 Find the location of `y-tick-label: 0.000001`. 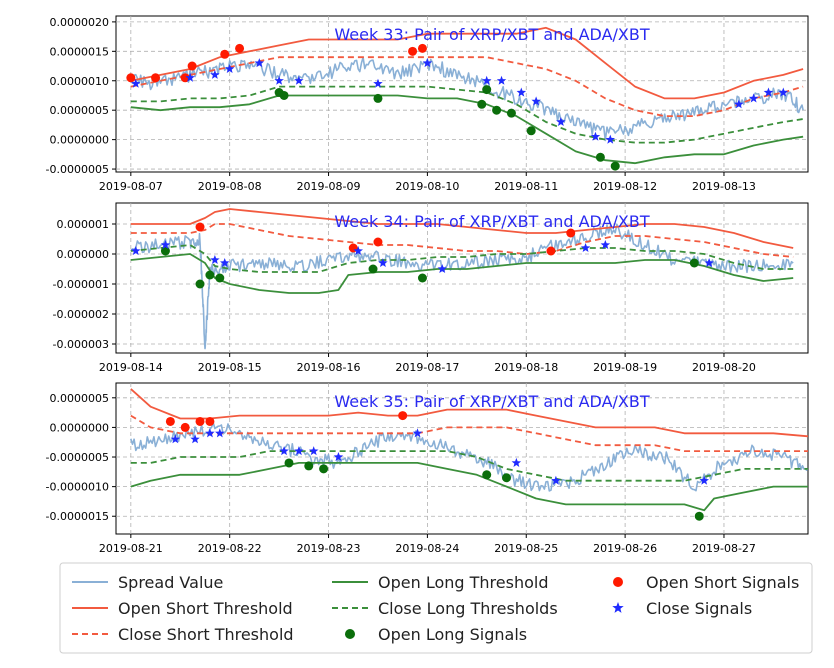

y-tick-label: 0.000001 is located at coordinates (83, 224).